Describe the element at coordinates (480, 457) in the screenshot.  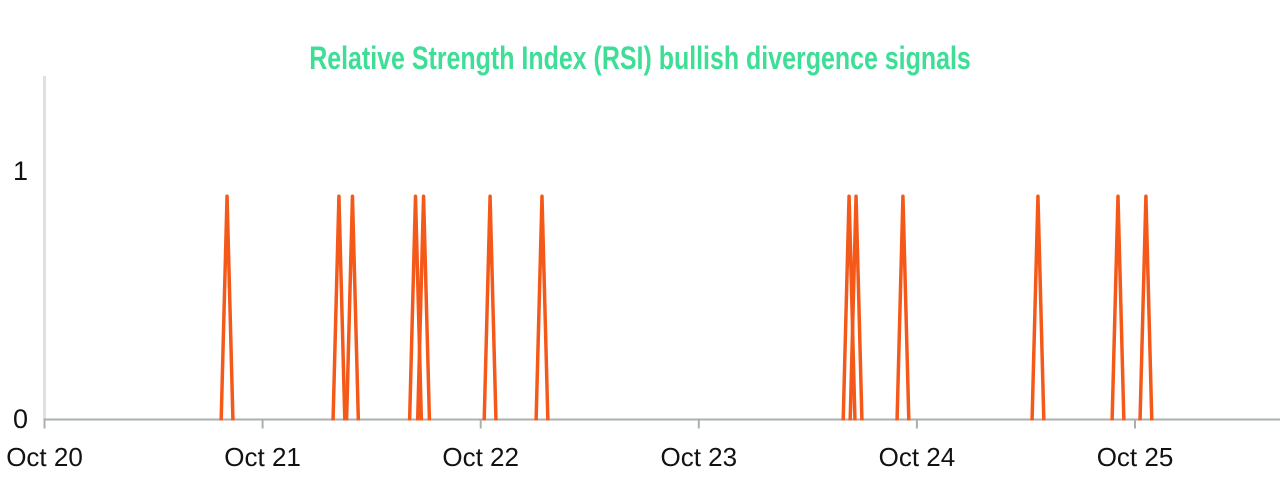
I see `x-tick-label-oct-22: Oct 22` at that location.